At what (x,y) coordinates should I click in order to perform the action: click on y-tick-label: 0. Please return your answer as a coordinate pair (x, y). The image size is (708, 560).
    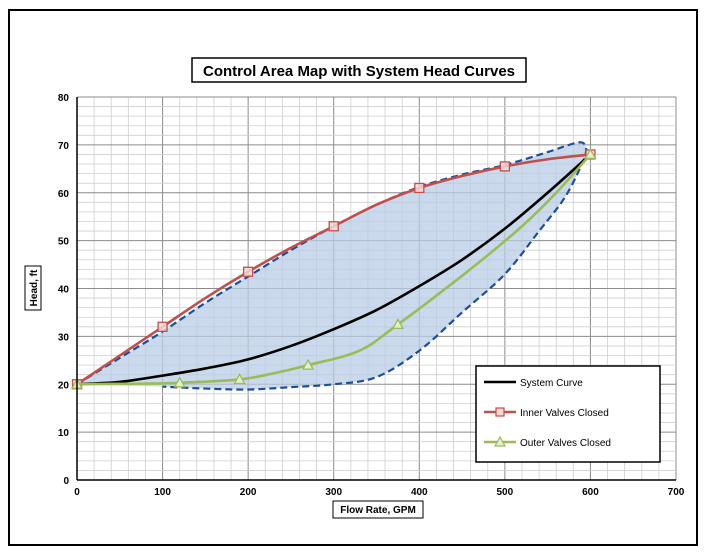
    Looking at the image, I should click on (66, 481).